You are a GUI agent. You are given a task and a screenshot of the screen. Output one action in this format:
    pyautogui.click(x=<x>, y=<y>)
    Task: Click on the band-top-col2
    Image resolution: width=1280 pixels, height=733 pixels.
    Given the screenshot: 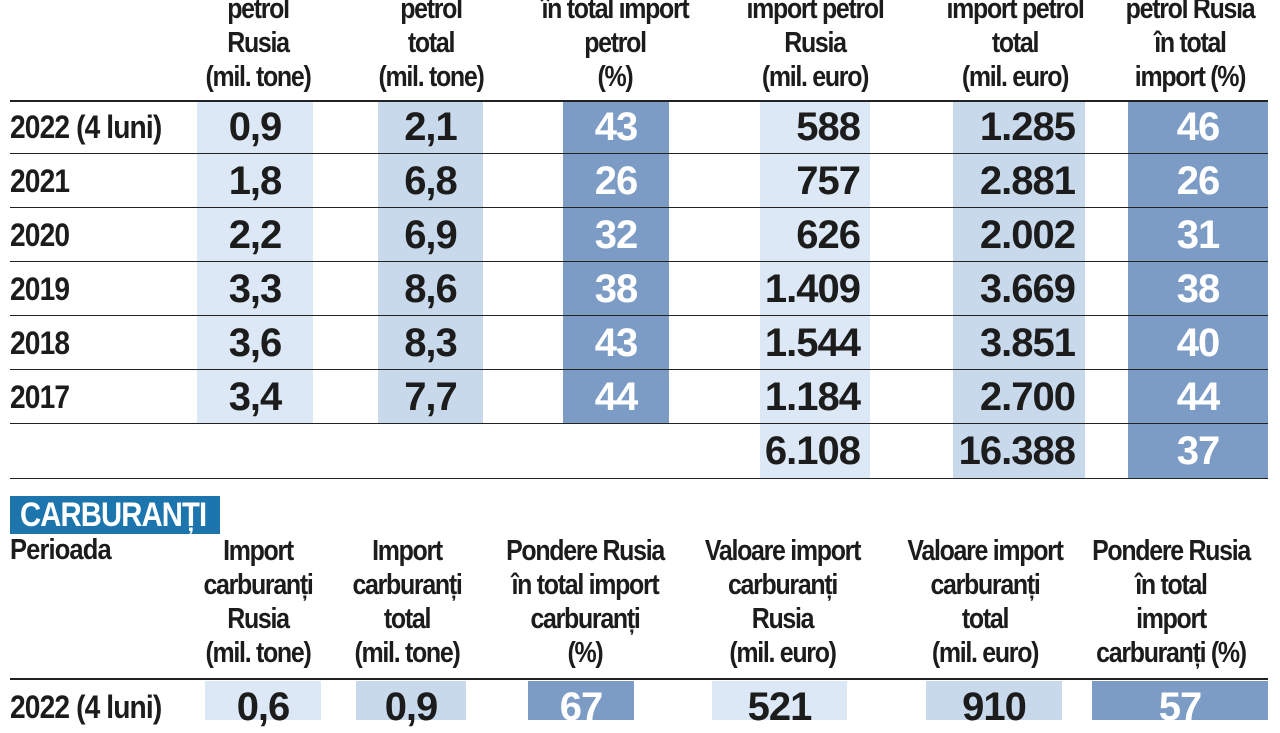 What is the action you would take?
    pyautogui.click(x=430, y=262)
    